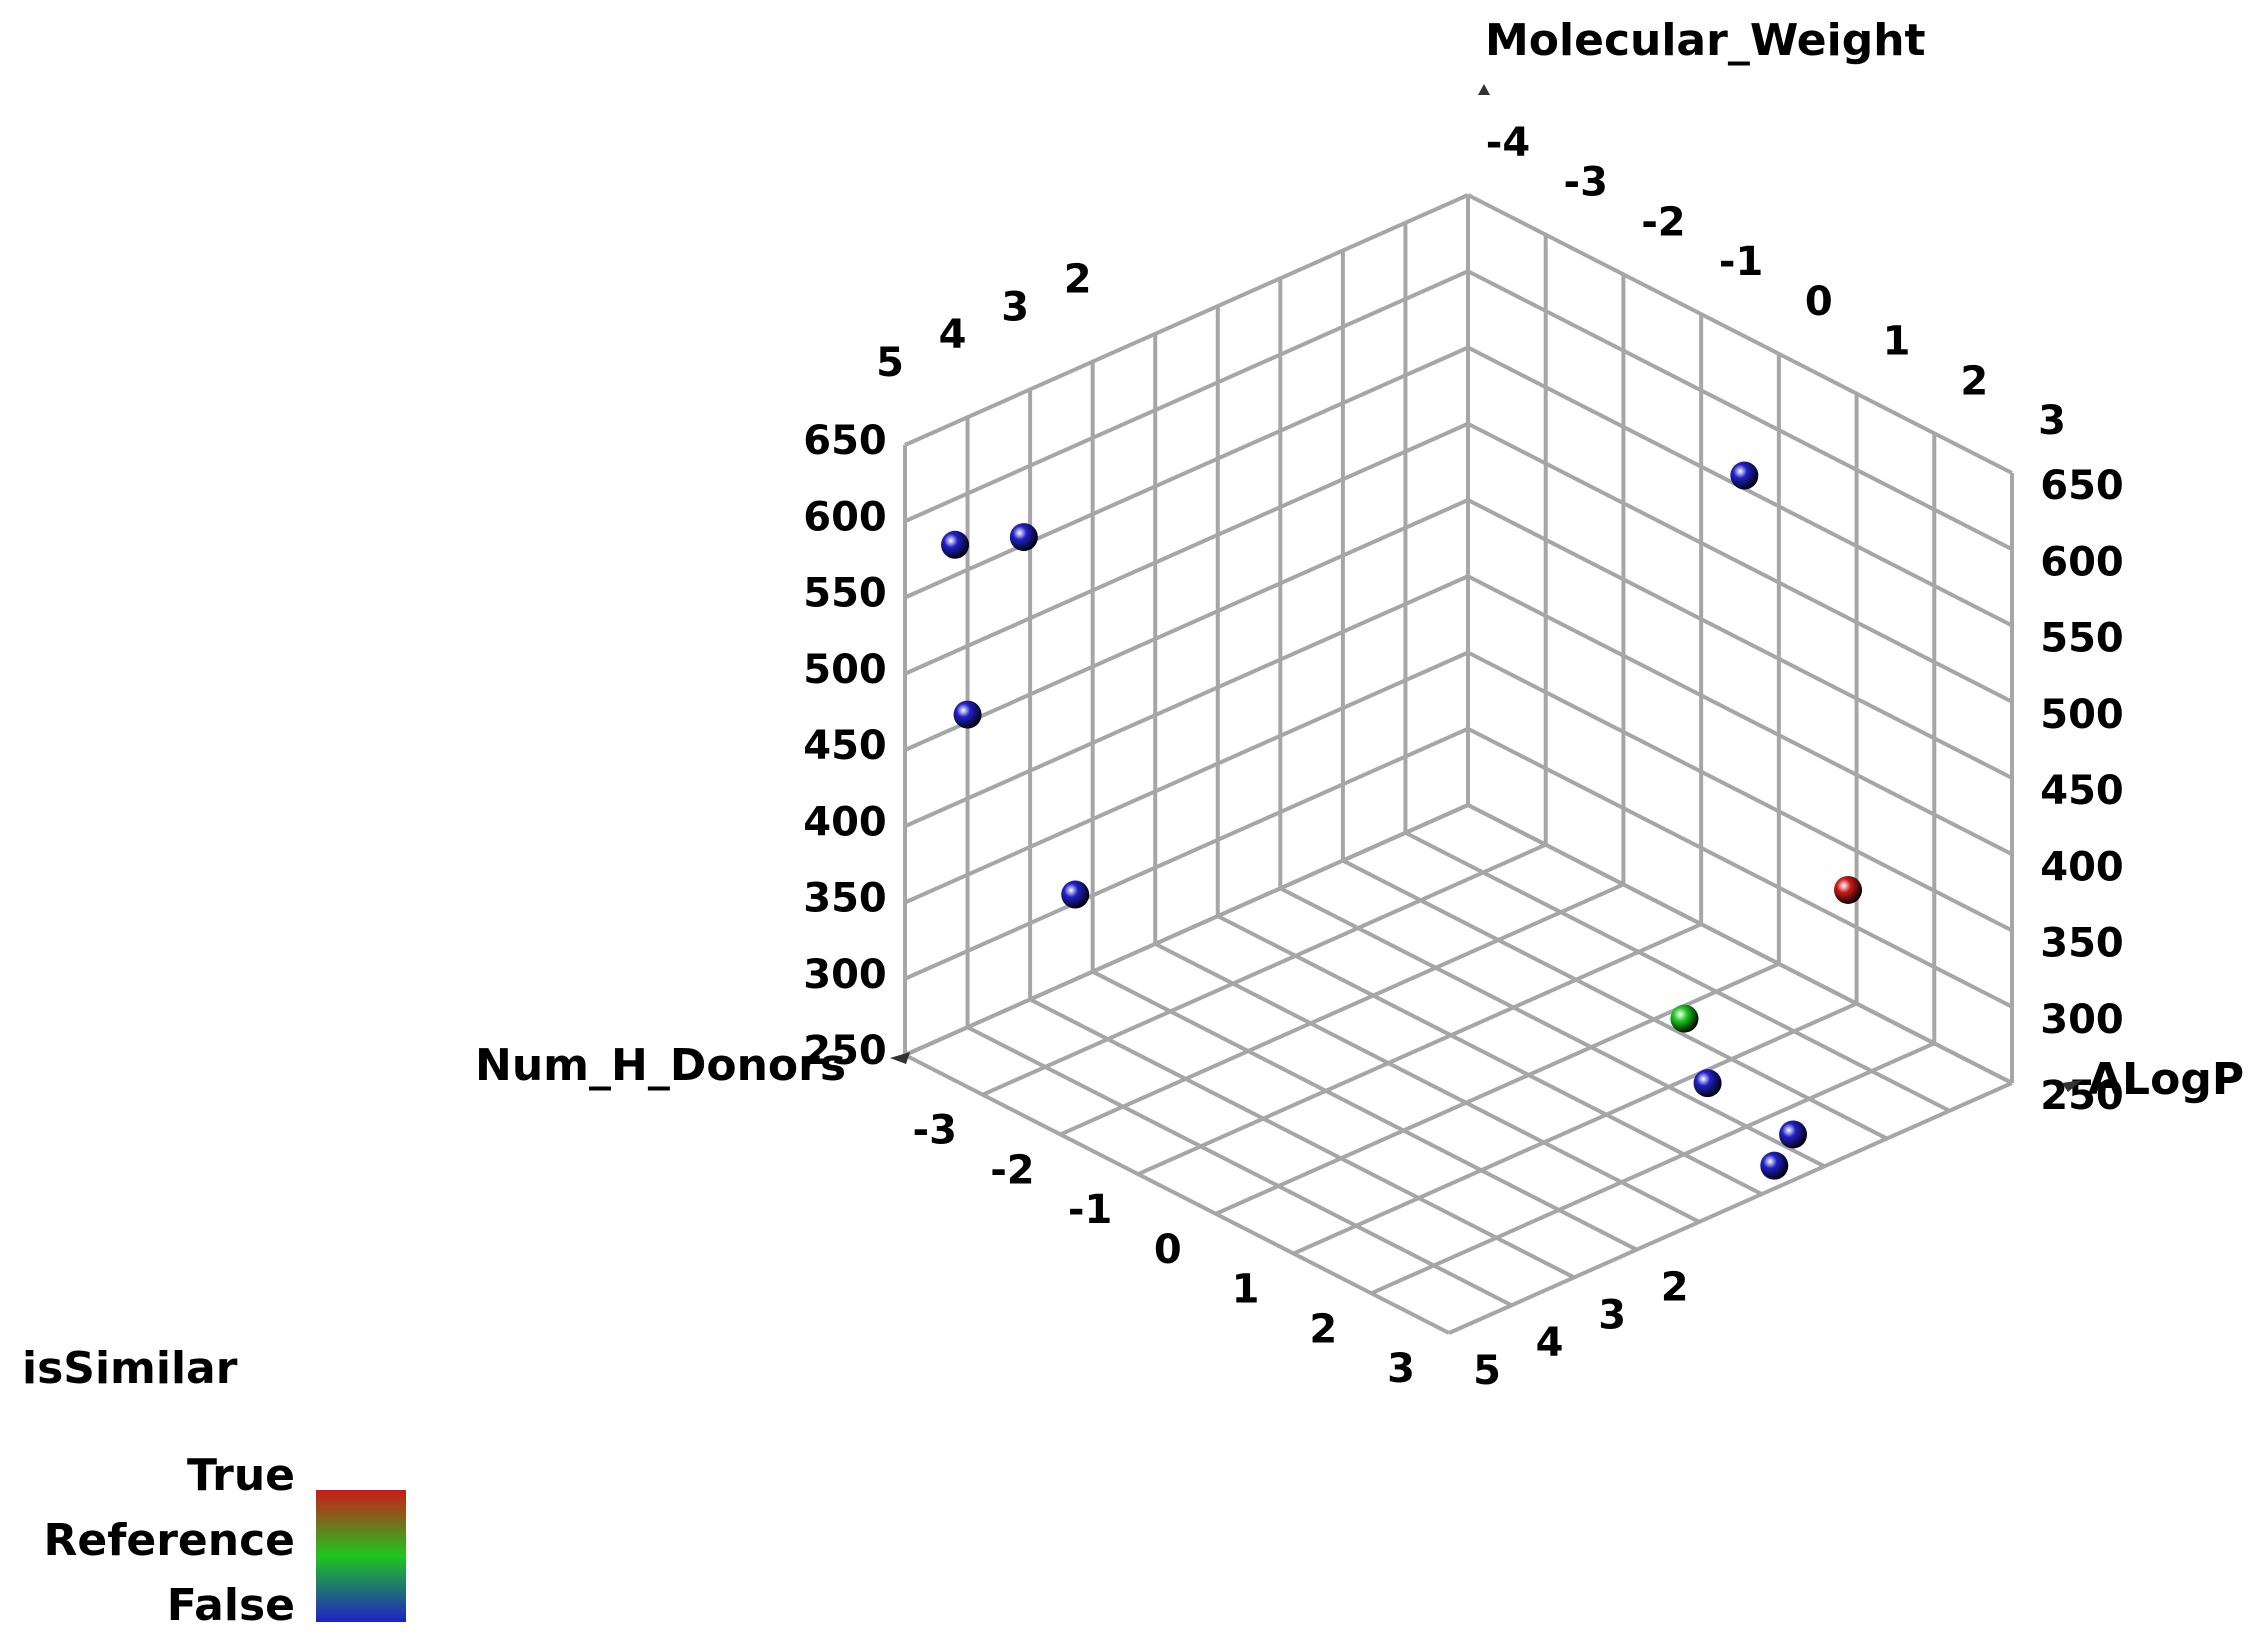 The image size is (2267, 1640). What do you see at coordinates (2082, 1020) in the screenshot?
I see `z-right-tick-label: 300` at bounding box center [2082, 1020].